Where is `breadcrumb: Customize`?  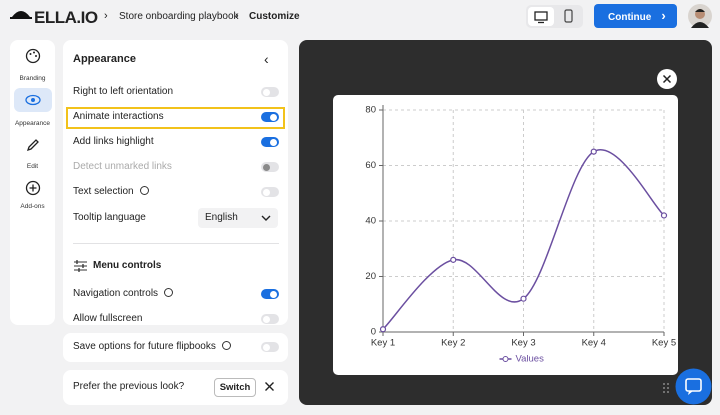 breadcrumb: Customize is located at coordinates (274, 16).